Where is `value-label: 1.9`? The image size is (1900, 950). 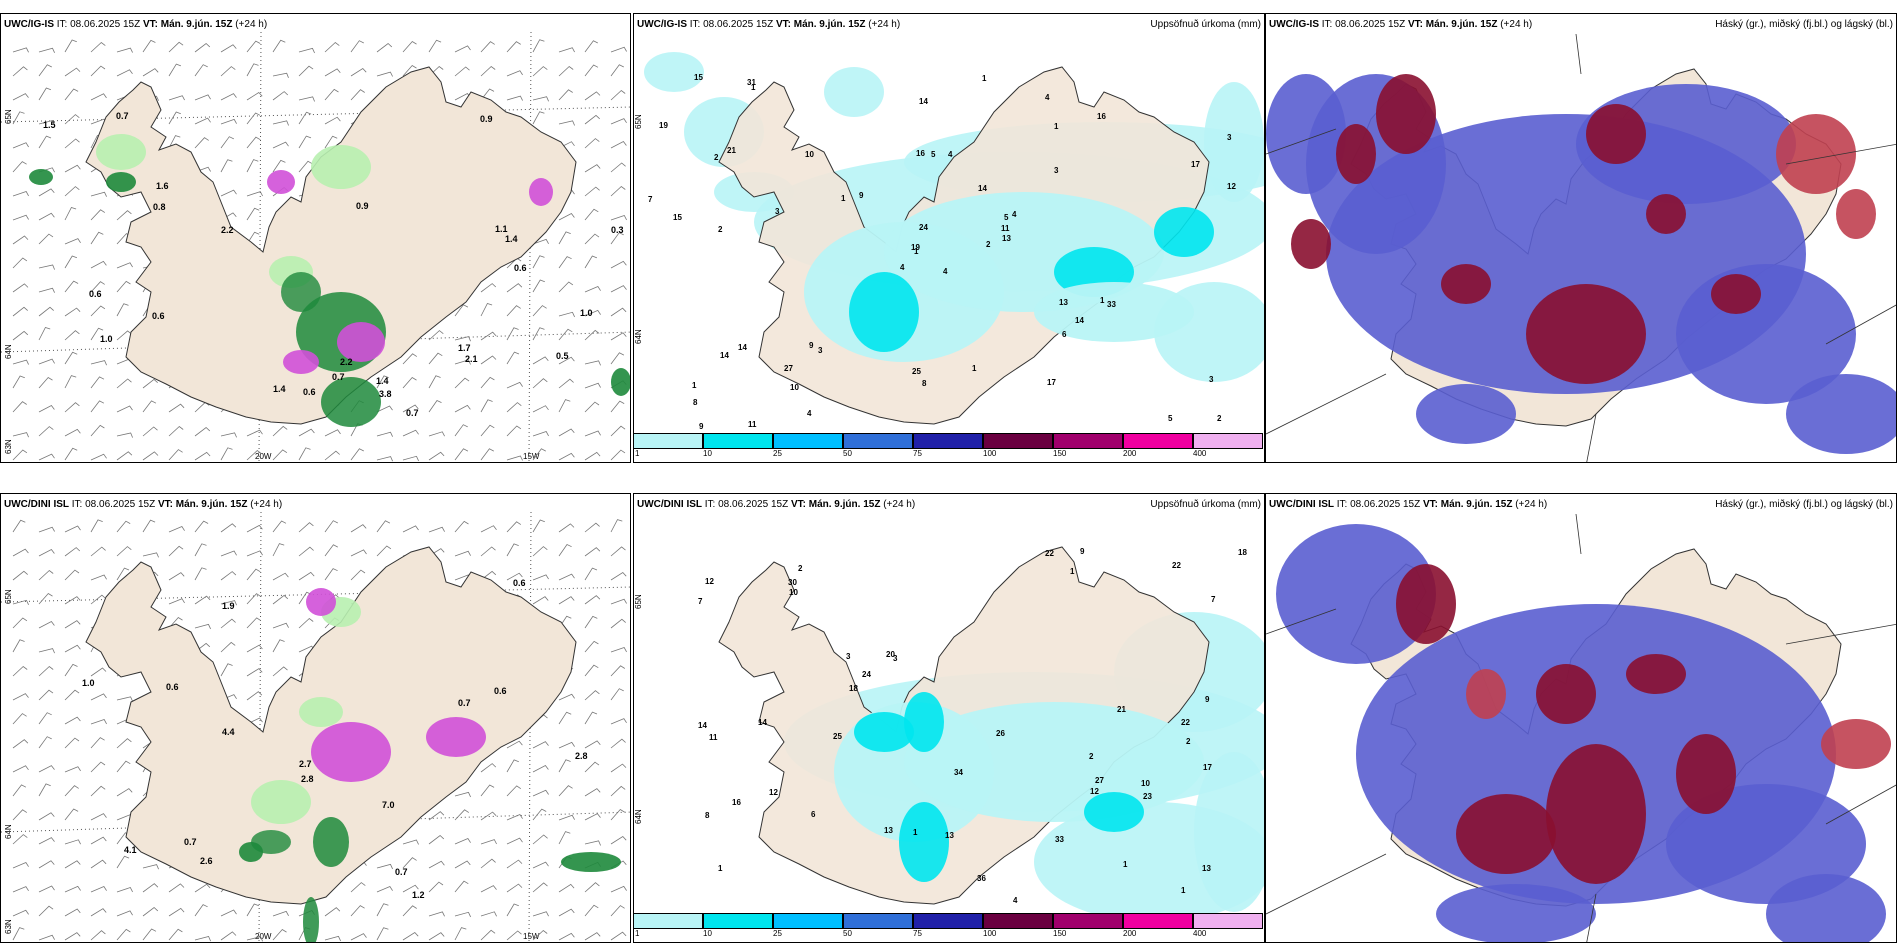 value-label: 1.9 is located at coordinates (228, 606).